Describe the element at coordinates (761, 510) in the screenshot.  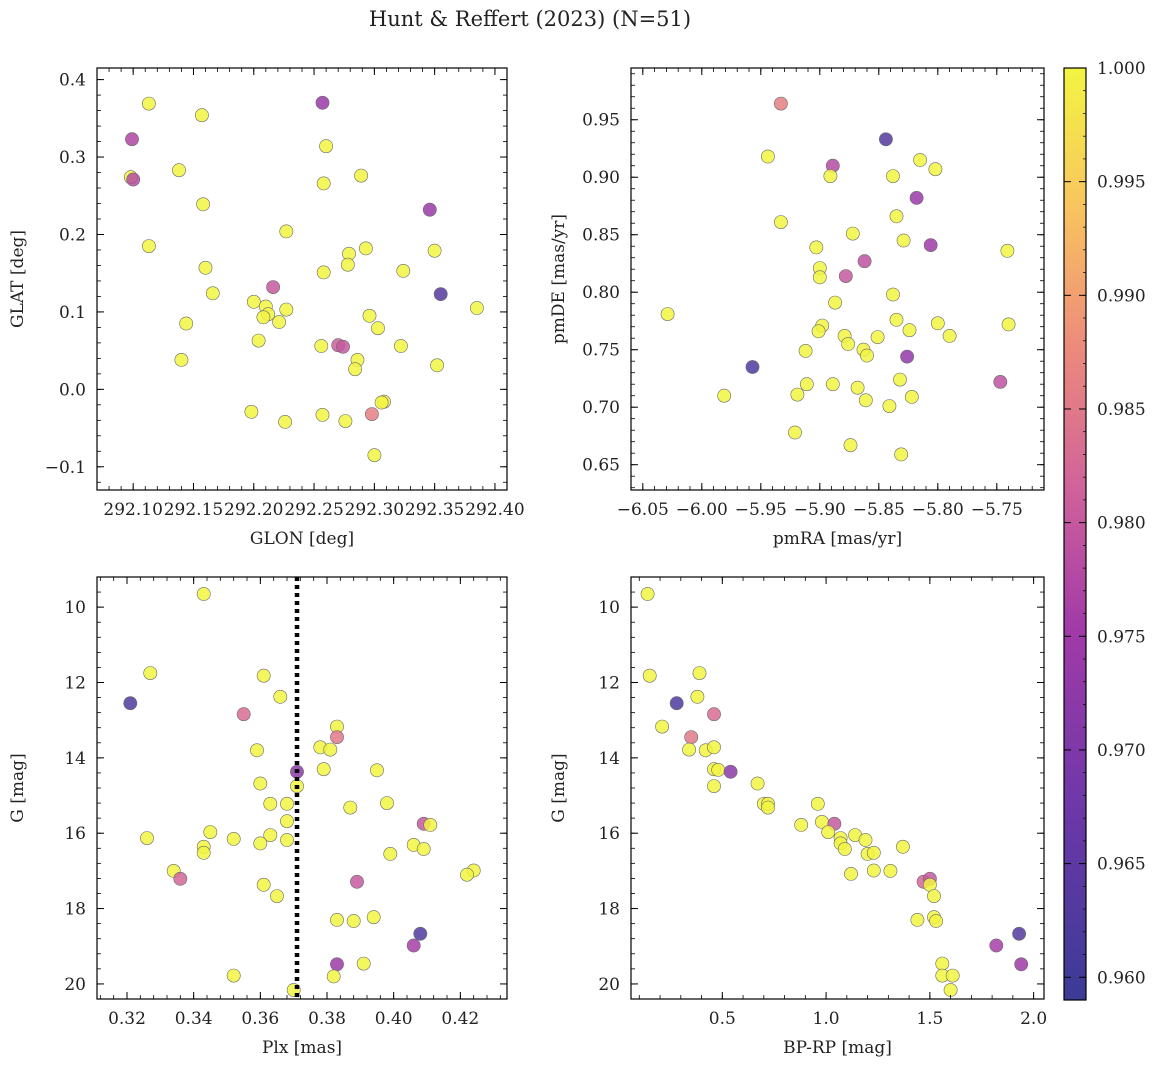
I see `x-tick-label: −5.95` at that location.